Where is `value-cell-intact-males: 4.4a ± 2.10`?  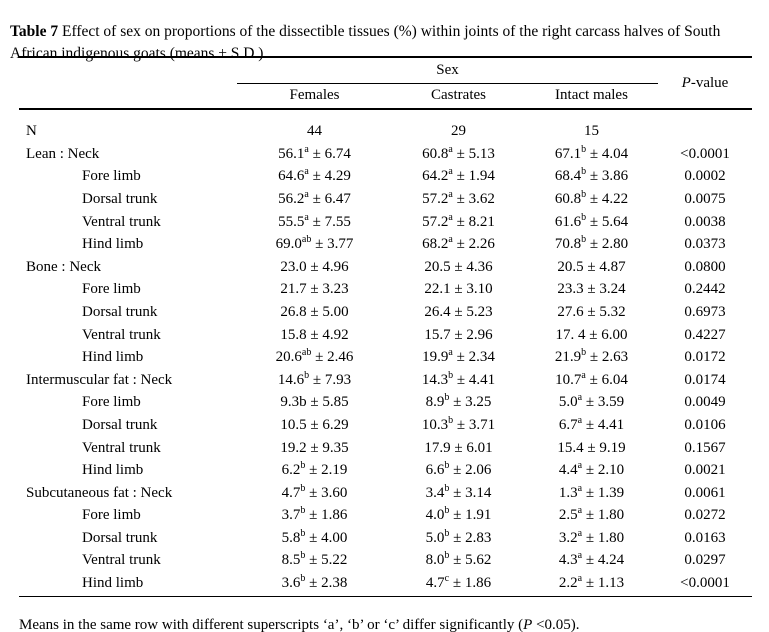
value-cell-intact-males: 4.4a ± 2.10 is located at coordinates (591, 469).